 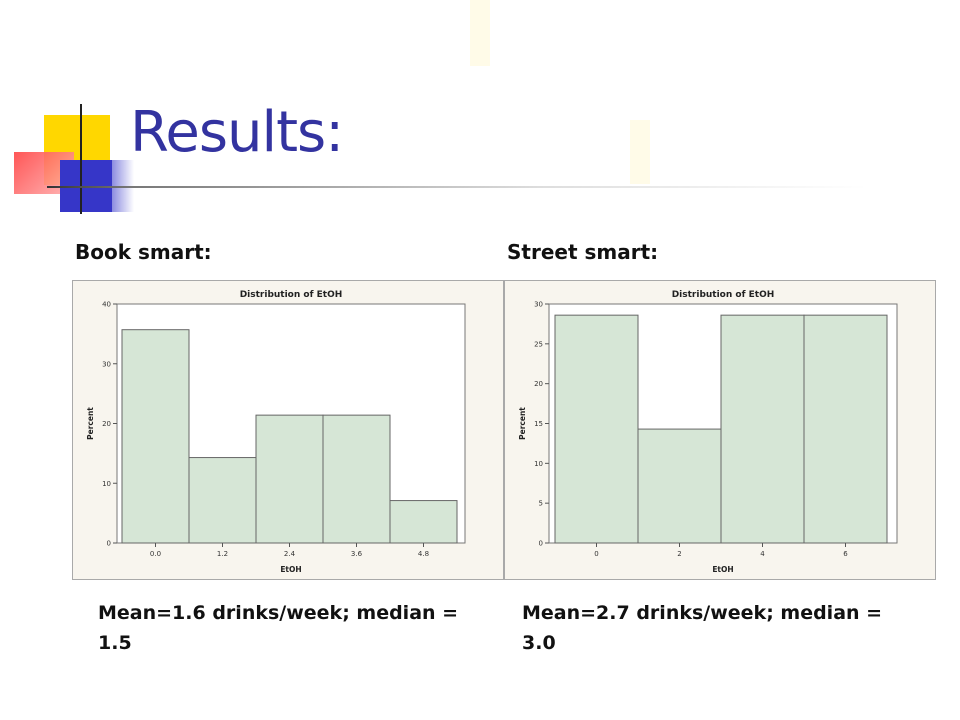 I want to click on street-smart-caption: Mean=2.7 drinks/week; median = 3.0, so click(x=702, y=628).